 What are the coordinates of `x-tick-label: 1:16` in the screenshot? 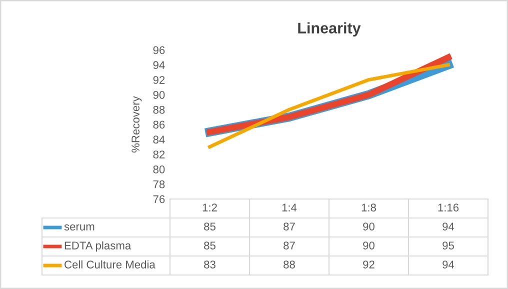 It's located at (448, 208).